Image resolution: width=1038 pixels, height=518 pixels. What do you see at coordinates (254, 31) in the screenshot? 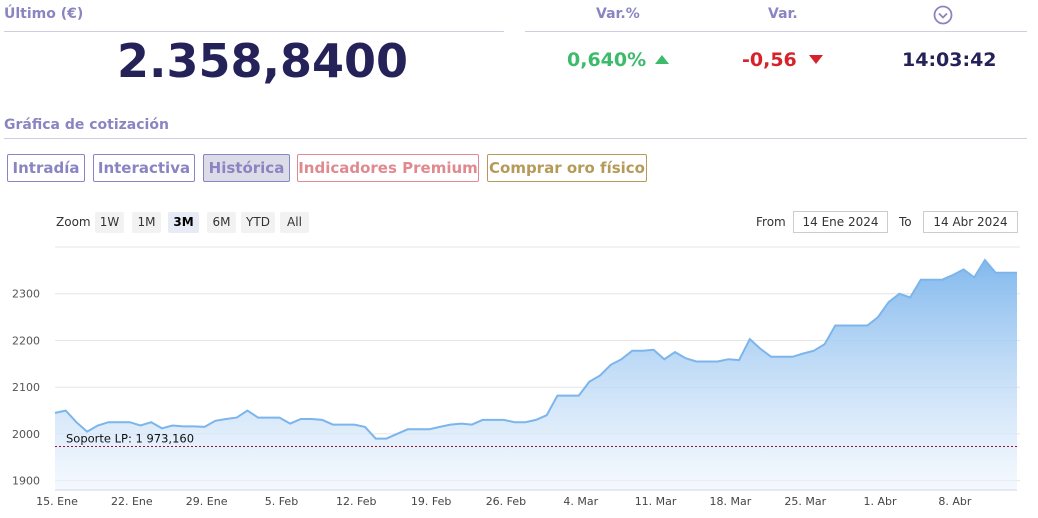
I see `header-divider-left` at bounding box center [254, 31].